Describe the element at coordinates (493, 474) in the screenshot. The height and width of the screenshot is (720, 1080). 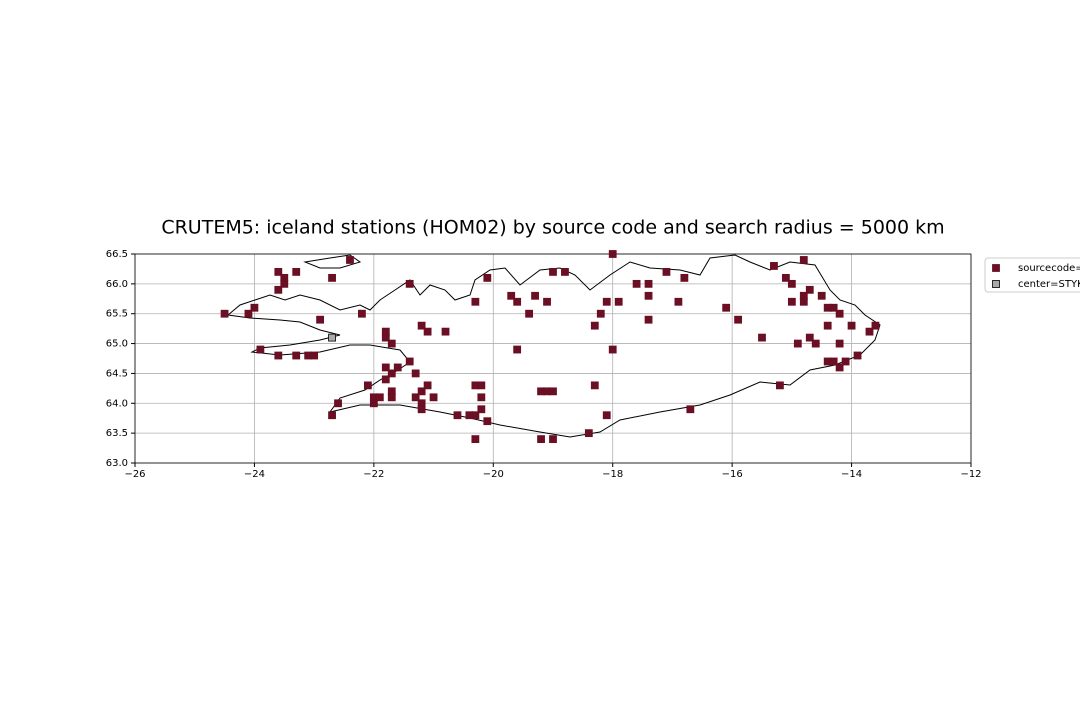
I see `x-tick-label: −20` at that location.